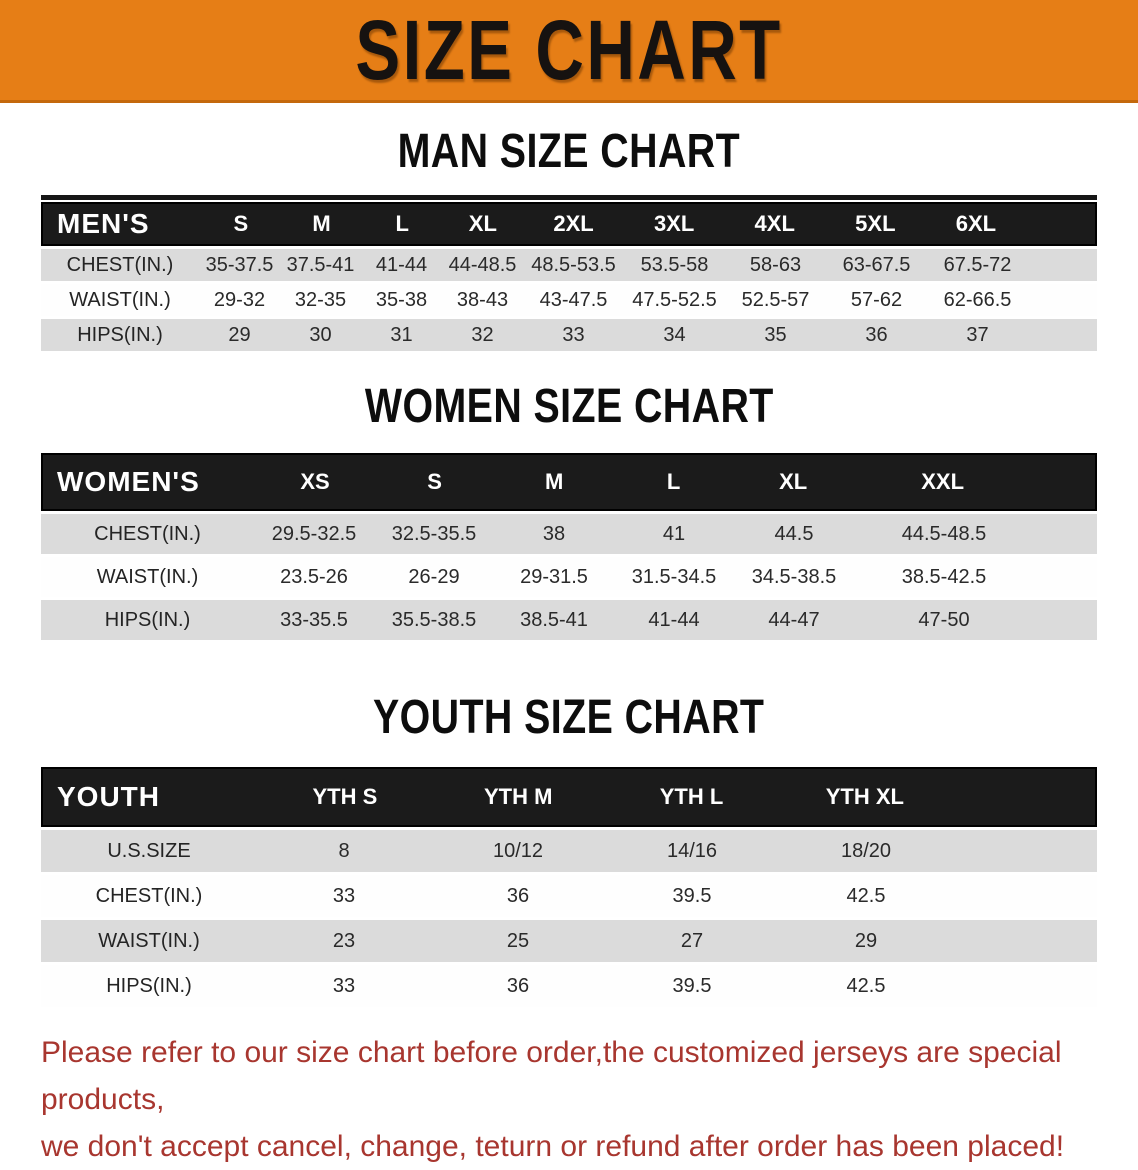  Describe the element at coordinates (573, 264) in the screenshot. I see `cell: 48.5-53.5` at that location.